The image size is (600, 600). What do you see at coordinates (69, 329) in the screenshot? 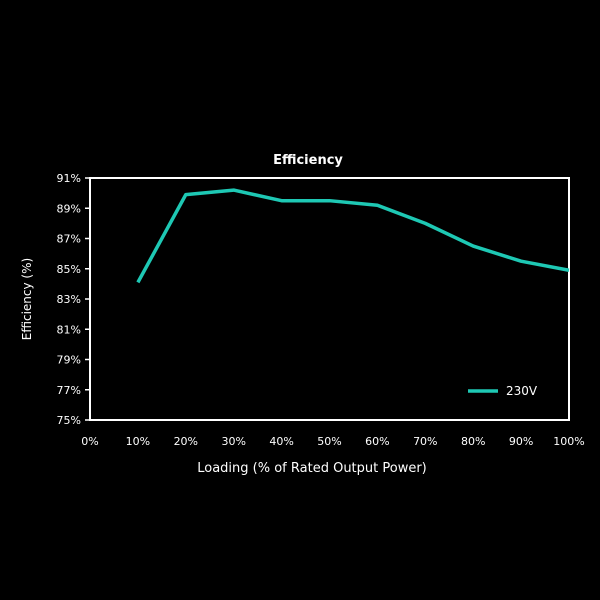
I see `y-tick-label: 81%` at bounding box center [69, 329].